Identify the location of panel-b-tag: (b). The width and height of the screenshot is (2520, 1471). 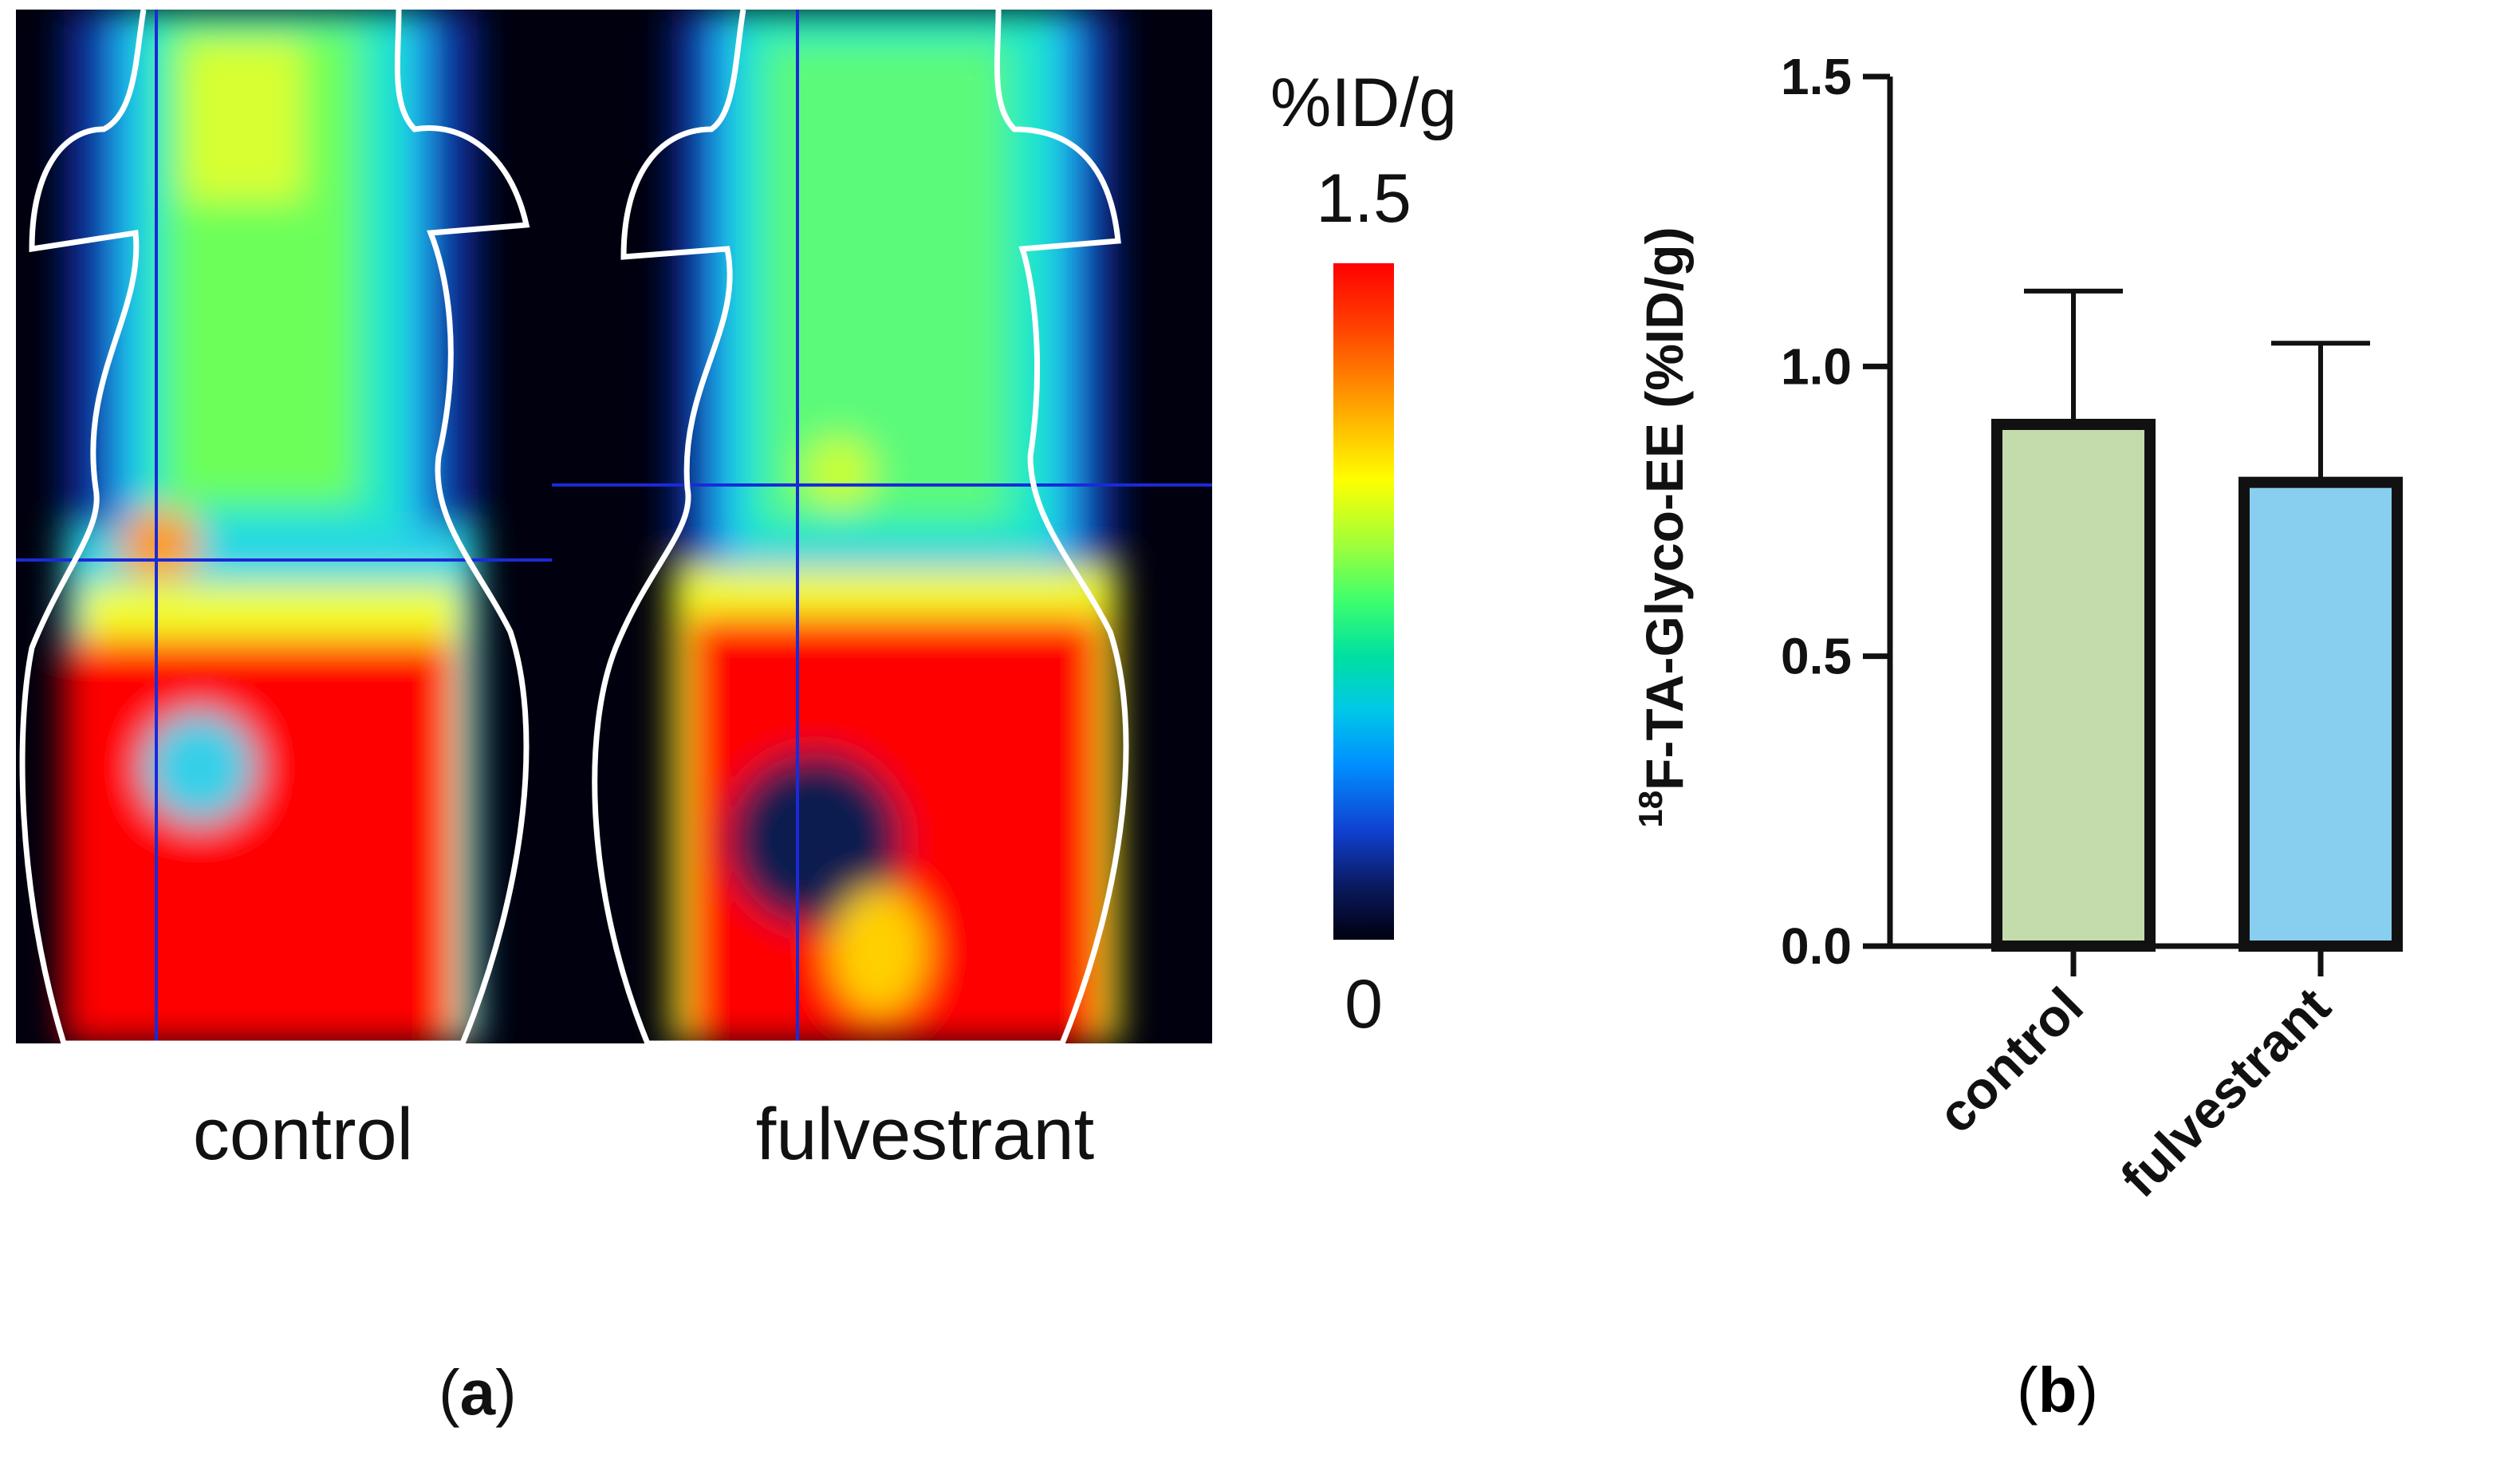
(2057, 1390).